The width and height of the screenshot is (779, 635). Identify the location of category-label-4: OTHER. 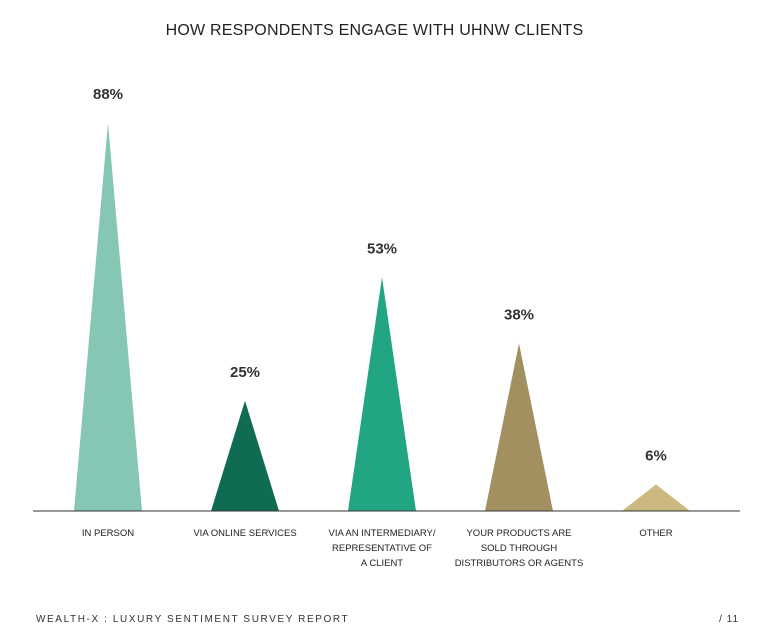
(655, 533).